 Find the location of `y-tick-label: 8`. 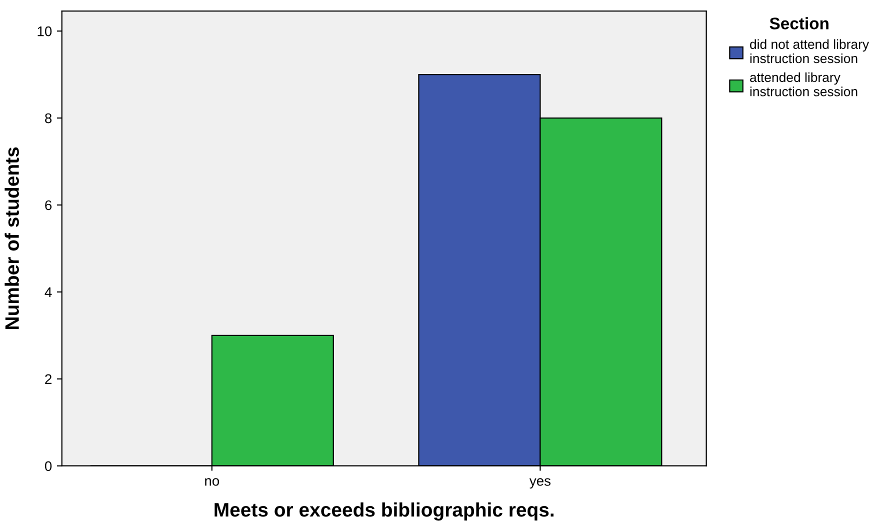

y-tick-label: 8 is located at coordinates (48, 118).